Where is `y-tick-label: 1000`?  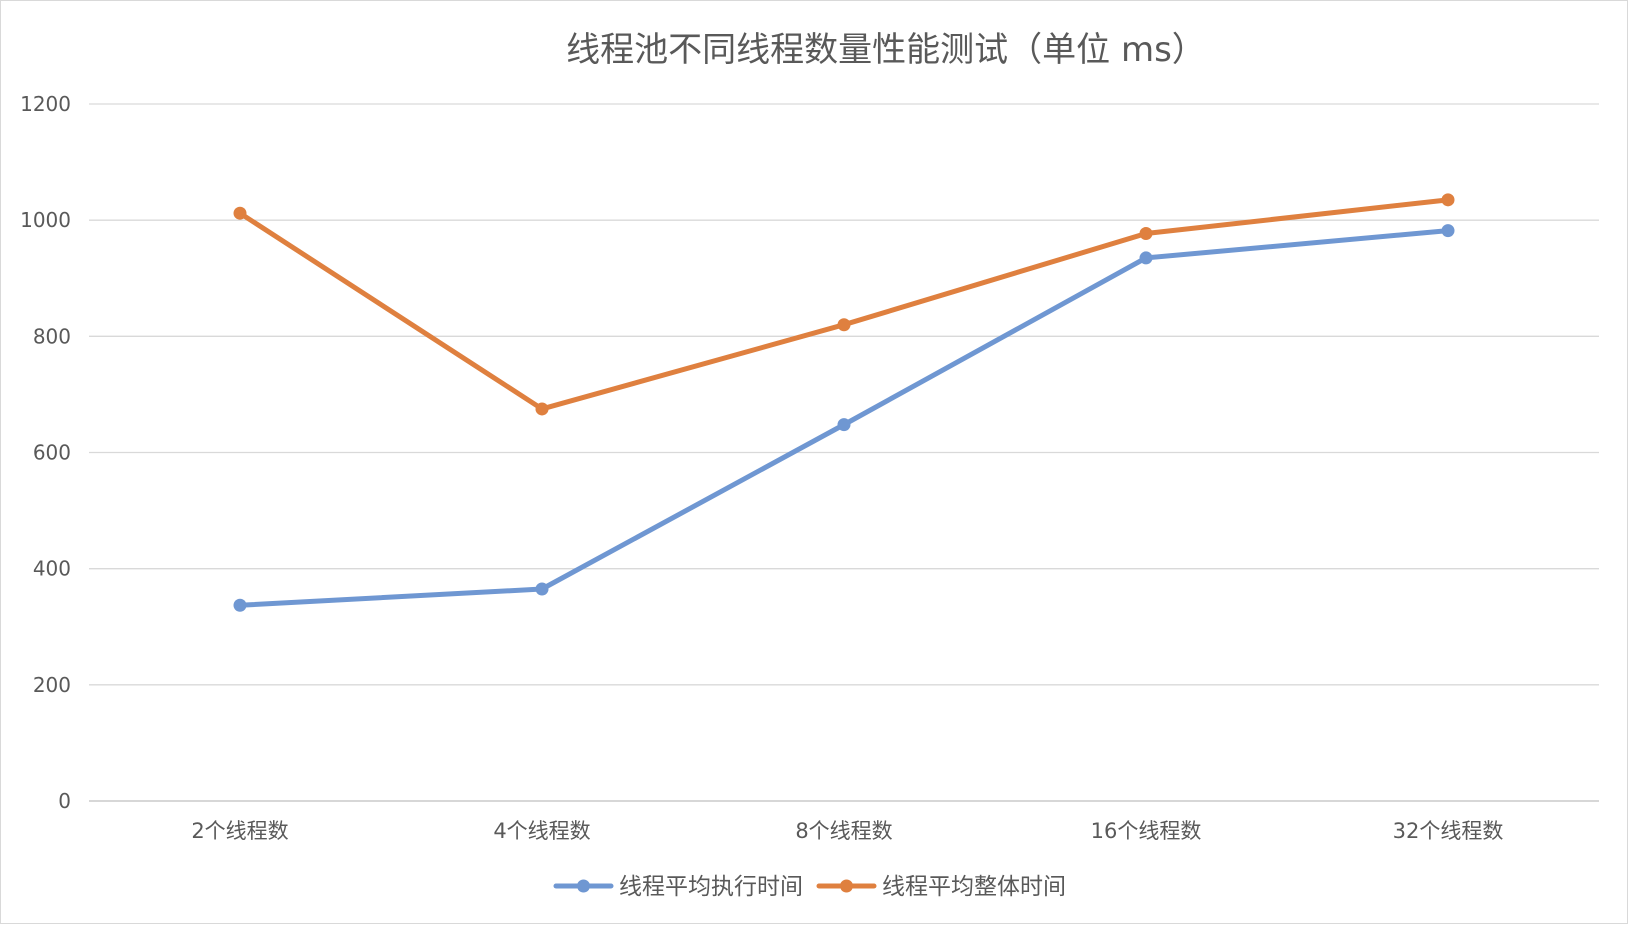 y-tick-label: 1000 is located at coordinates (45, 220).